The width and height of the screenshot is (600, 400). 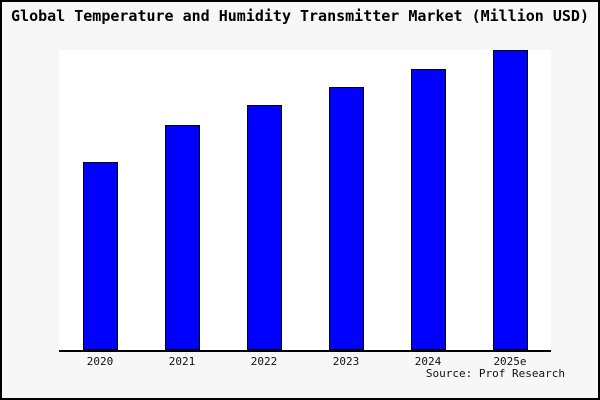 What do you see at coordinates (305, 362) in the screenshot?
I see `x-axis-labels: 2020 2021 2022 2023 2024 2025e` at bounding box center [305, 362].